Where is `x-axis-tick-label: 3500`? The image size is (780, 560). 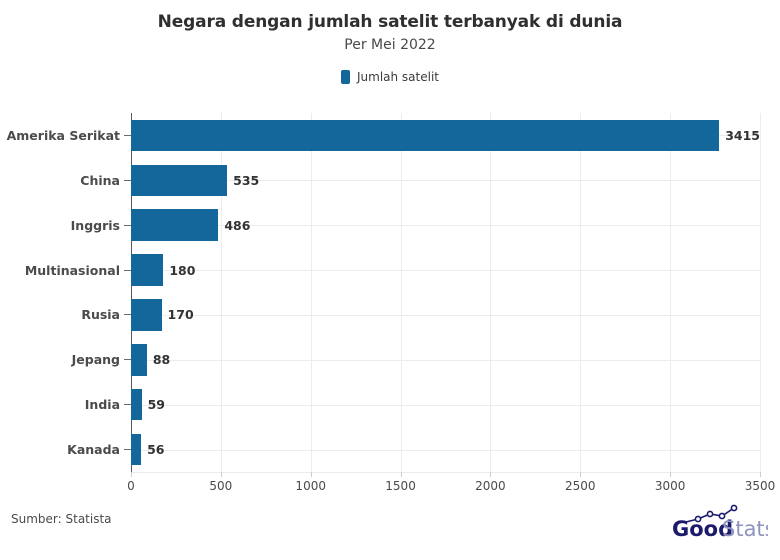 x-axis-tick-label: 3500 is located at coordinates (760, 486).